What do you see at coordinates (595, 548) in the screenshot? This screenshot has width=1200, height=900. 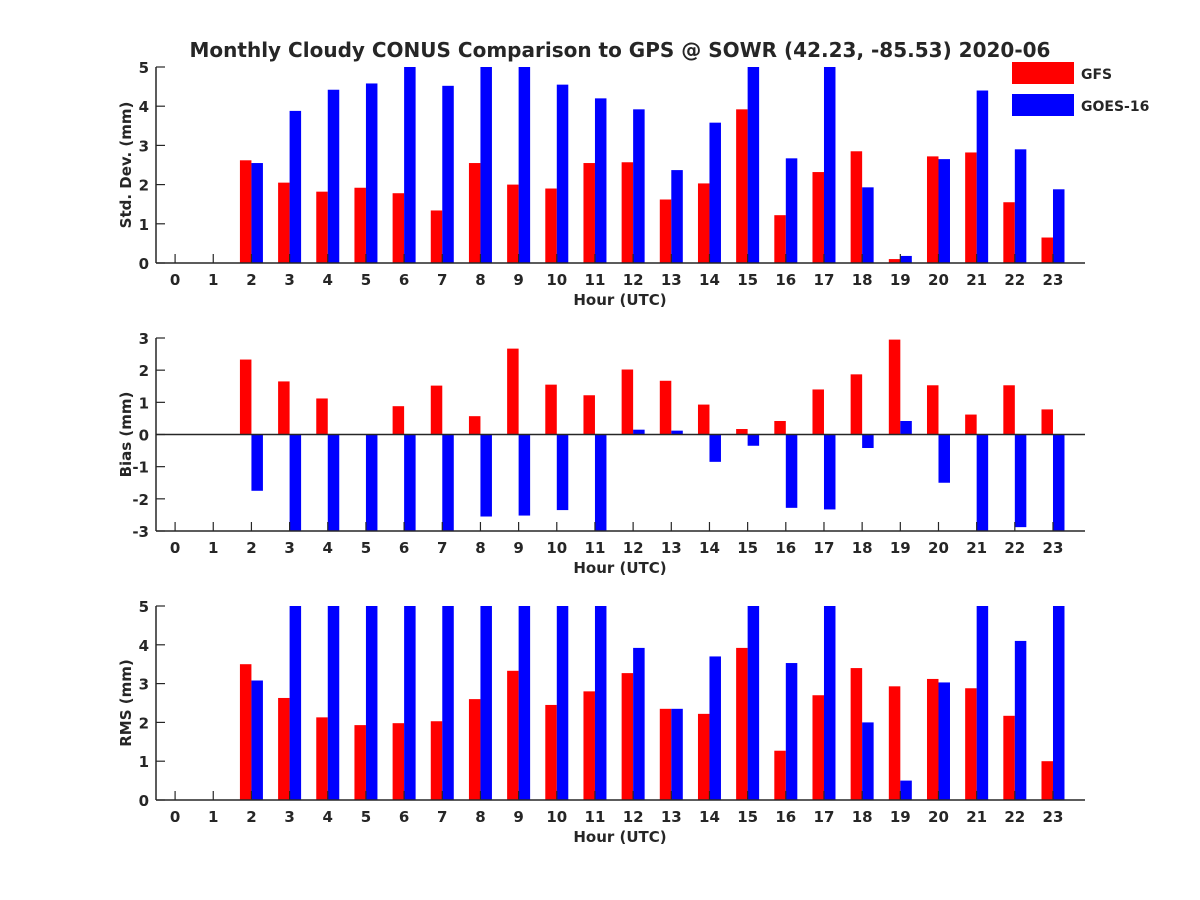 I see `x-tick-label: 11` at bounding box center [595, 548].